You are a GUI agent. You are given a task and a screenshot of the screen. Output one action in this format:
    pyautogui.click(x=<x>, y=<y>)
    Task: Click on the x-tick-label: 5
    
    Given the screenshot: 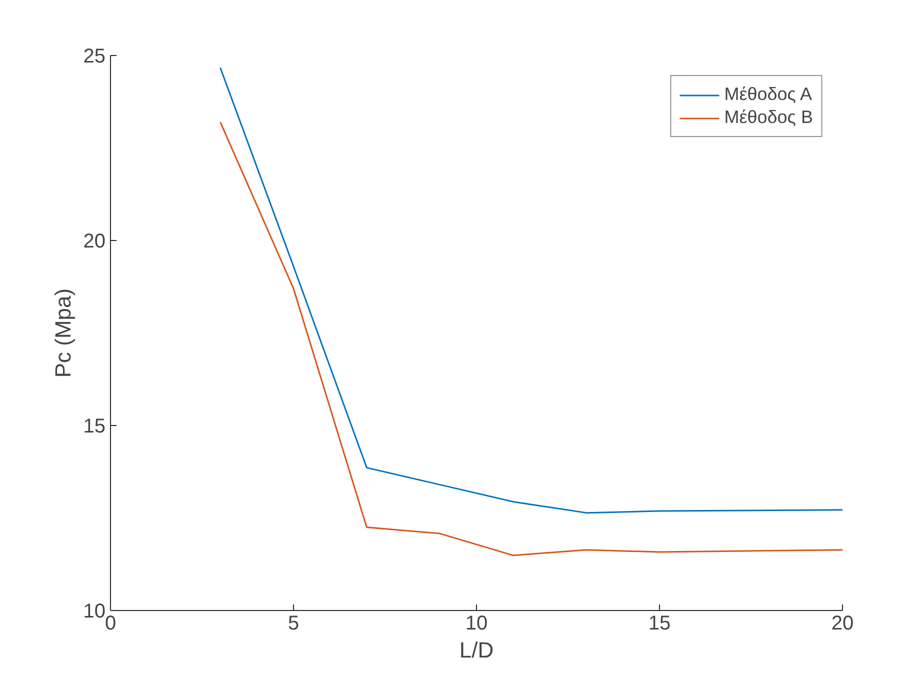 What is the action you would take?
    pyautogui.click(x=294, y=623)
    